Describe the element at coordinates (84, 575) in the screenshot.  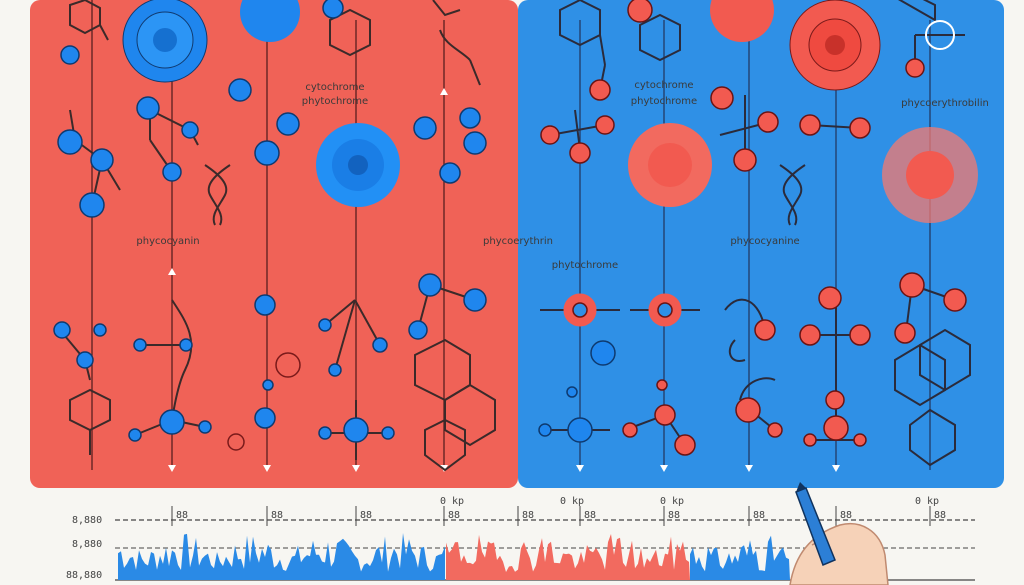
I see `y-label-3: 88,880` at that location.